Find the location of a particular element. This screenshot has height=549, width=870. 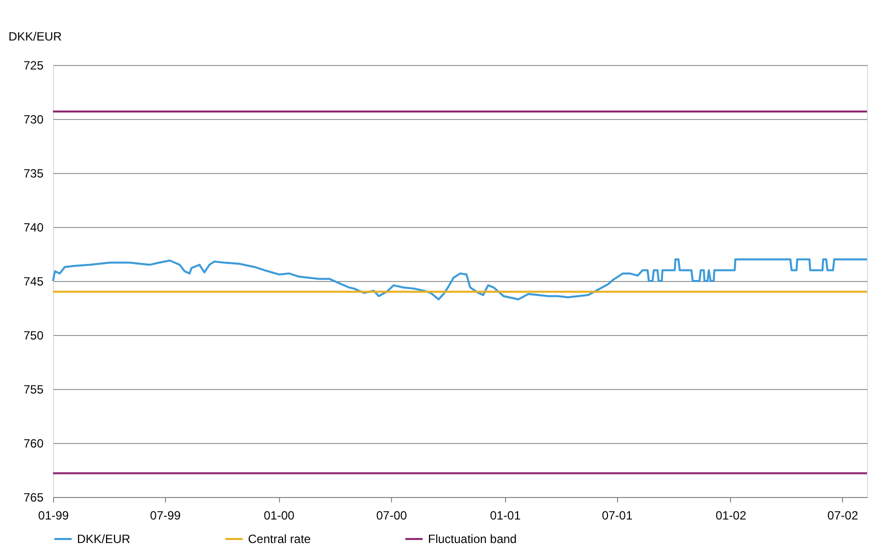

y-axis-title: DKK/EUR is located at coordinates (35, 37).